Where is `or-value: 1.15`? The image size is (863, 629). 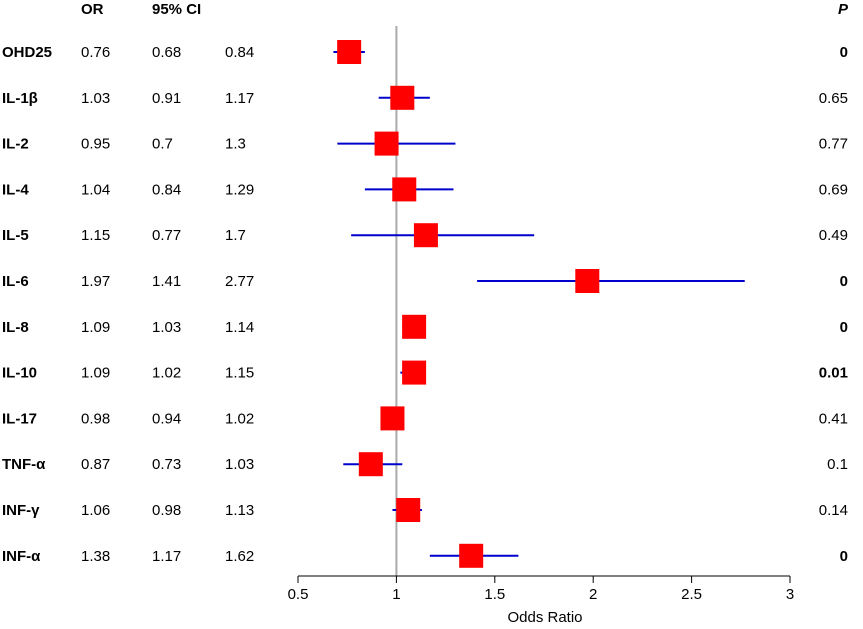 or-value: 1.15 is located at coordinates (95, 235).